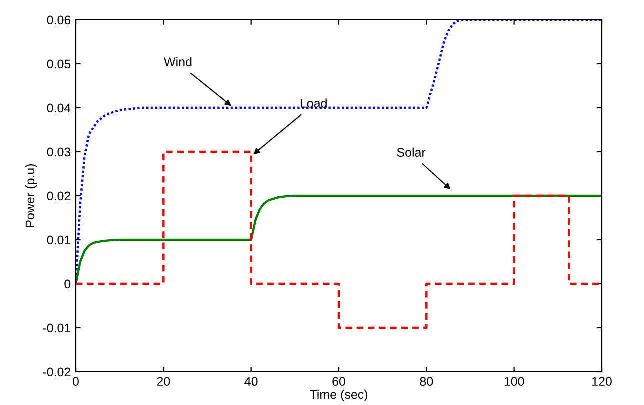 Image resolution: width=644 pixels, height=405 pixels. What do you see at coordinates (59, 108) in the screenshot?
I see `y-tick-label: 0.04` at bounding box center [59, 108].